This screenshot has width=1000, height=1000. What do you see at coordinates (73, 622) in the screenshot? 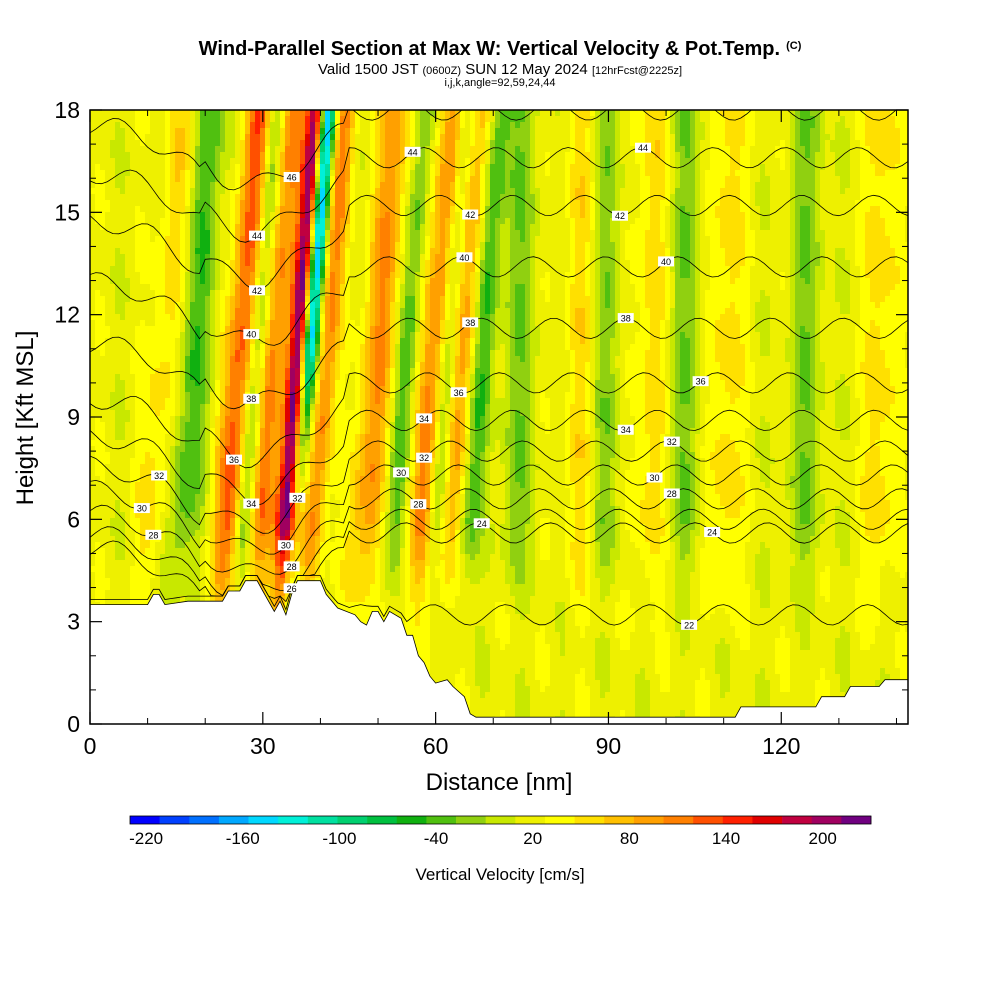
I see `y-tick-label: 3` at bounding box center [73, 622].